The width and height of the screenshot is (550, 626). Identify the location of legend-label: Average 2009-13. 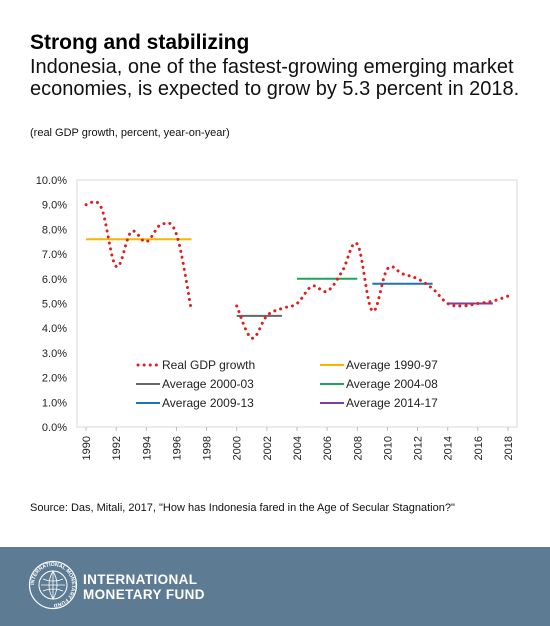
(208, 403).